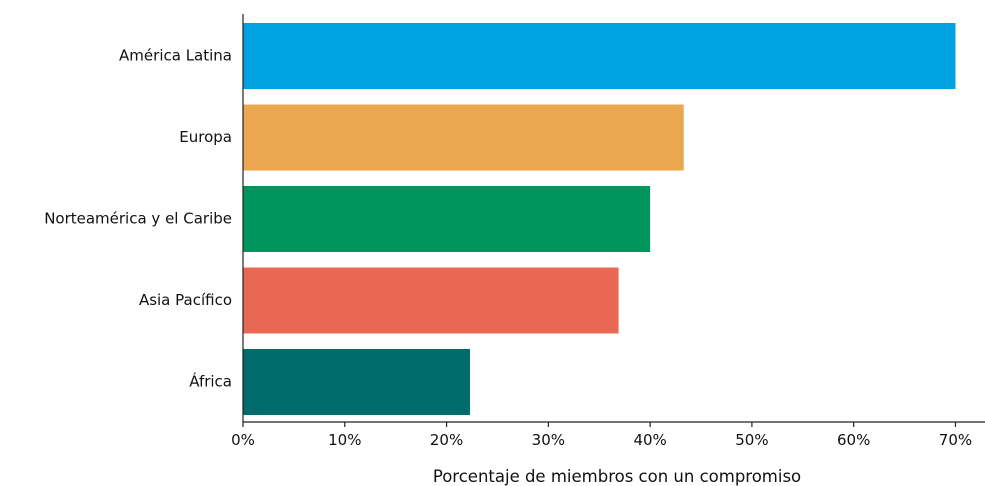 The image size is (985, 486). I want to click on x-tick-label-4: 40%, so click(649, 440).